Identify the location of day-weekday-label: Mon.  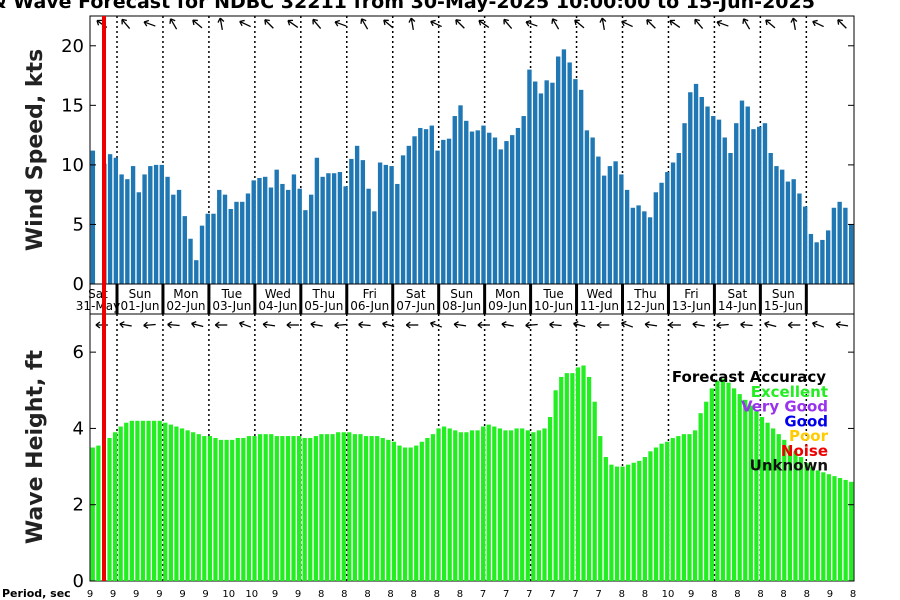
(507, 294).